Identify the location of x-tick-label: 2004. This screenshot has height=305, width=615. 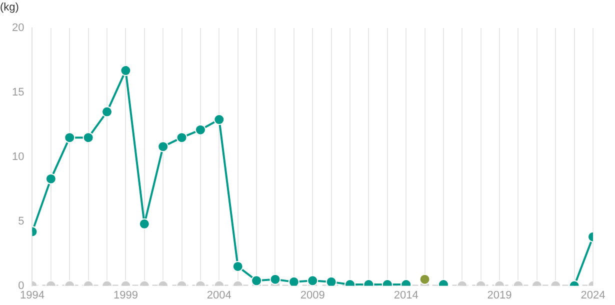
(219, 295).